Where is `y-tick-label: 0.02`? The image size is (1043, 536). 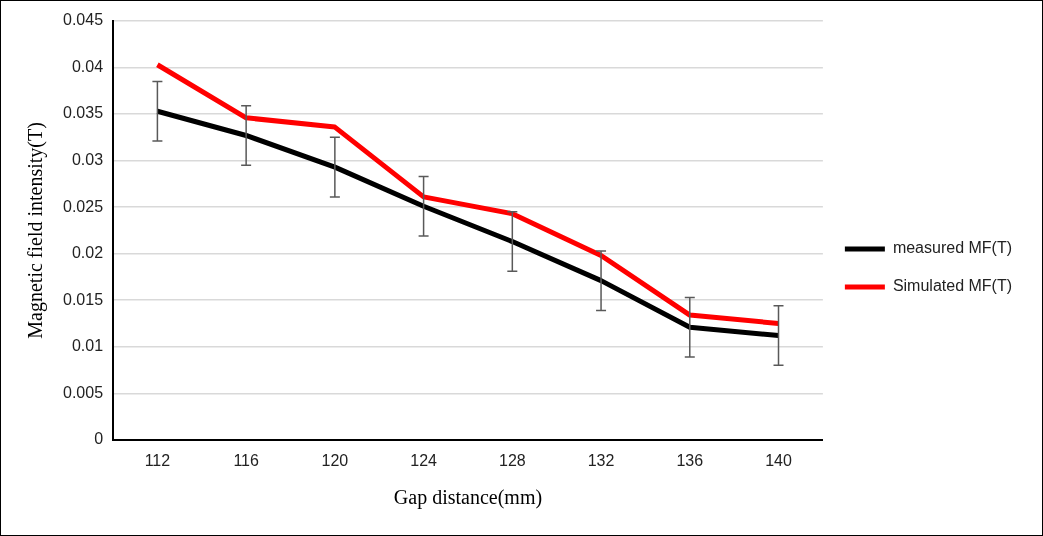 y-tick-label: 0.02 is located at coordinates (87, 253).